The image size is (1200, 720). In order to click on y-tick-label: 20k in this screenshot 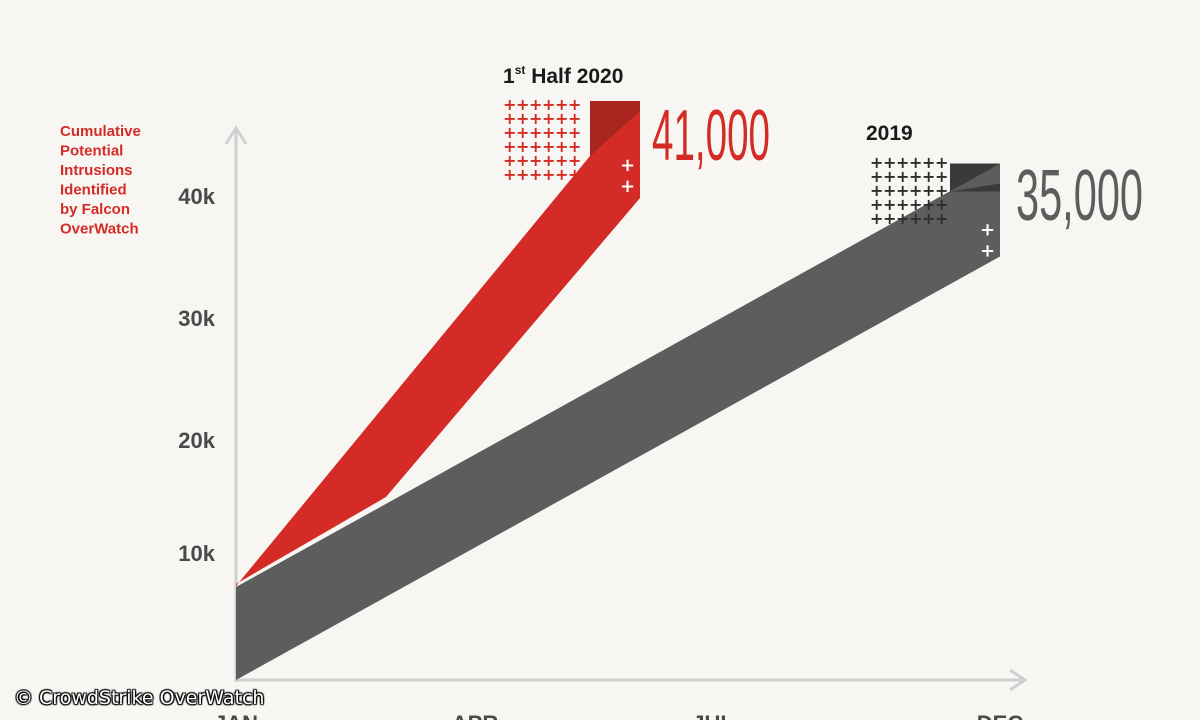, I will do `click(196, 440)`.